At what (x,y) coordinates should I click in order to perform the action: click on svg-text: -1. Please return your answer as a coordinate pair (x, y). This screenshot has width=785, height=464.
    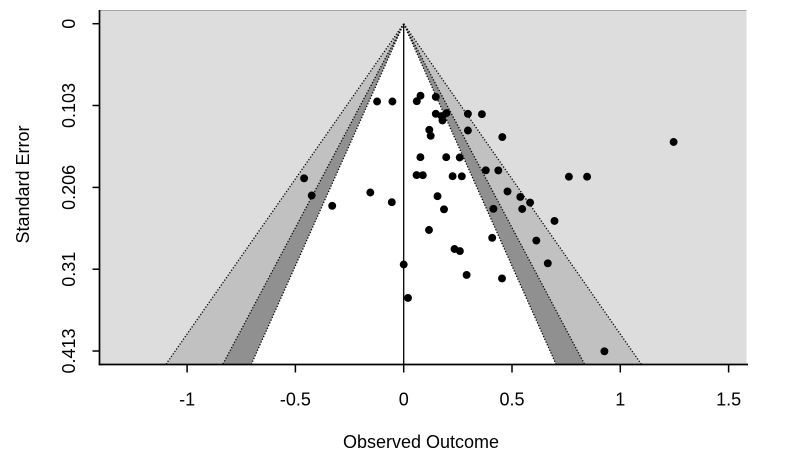
    Looking at the image, I should click on (187, 399).